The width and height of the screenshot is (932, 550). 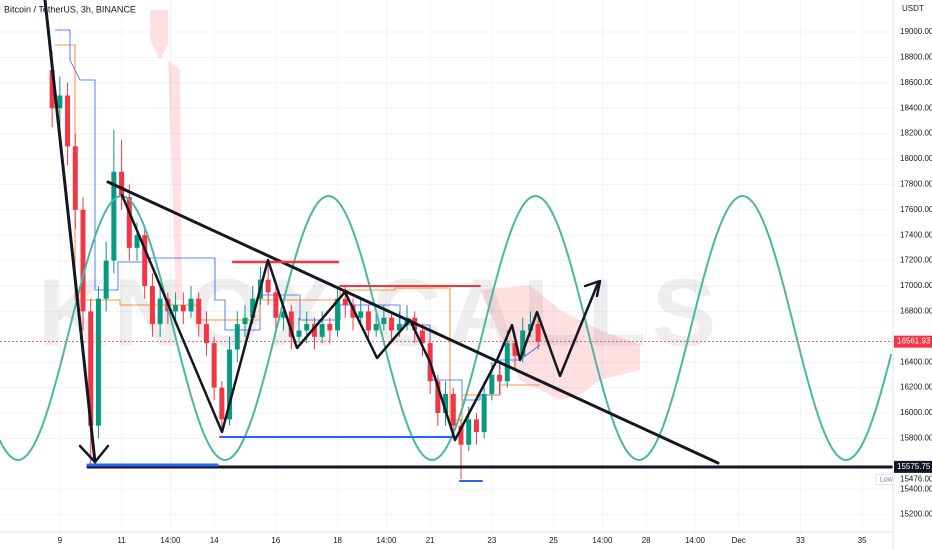 I want to click on time-axis, so click(x=466, y=541).